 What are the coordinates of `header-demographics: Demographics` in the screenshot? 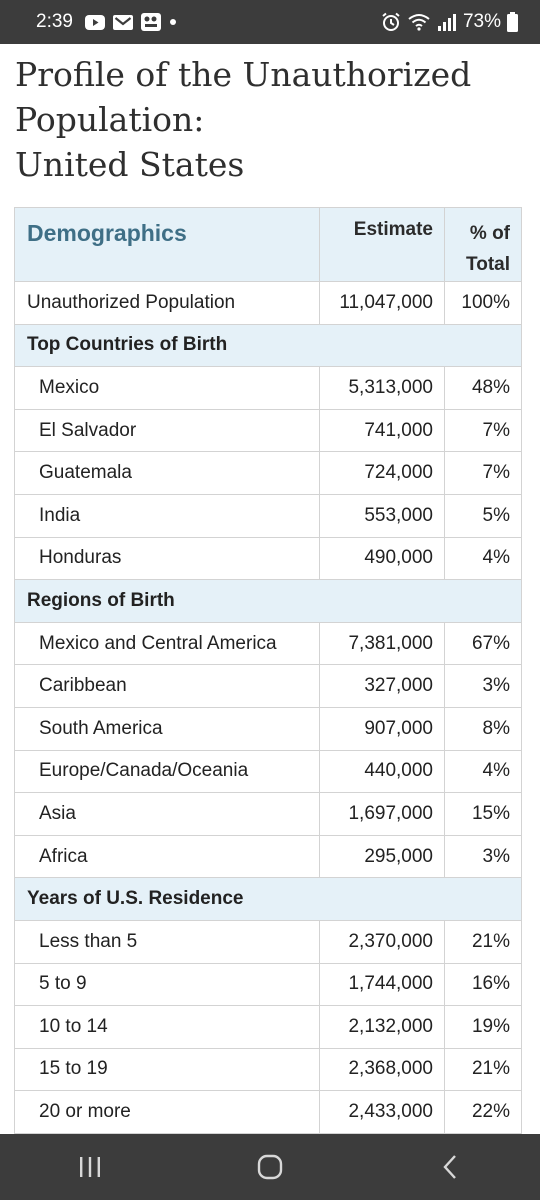 It's located at (167, 244).